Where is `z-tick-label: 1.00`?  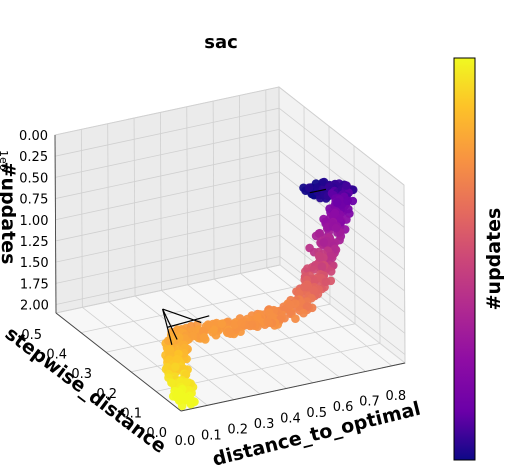
z-tick-label: 1.00 is located at coordinates (34, 221).